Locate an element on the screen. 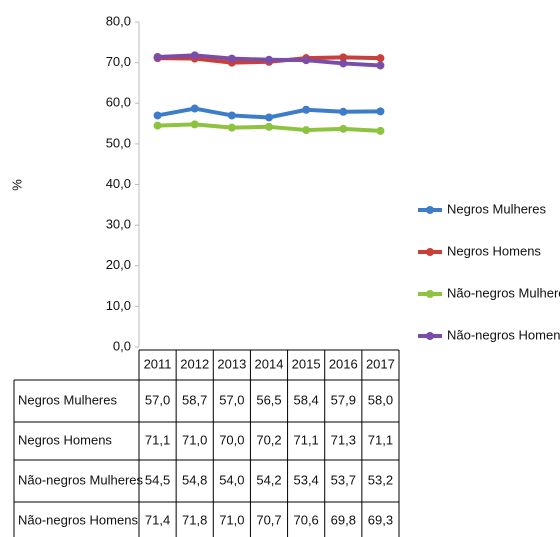 The width and height of the screenshot is (560, 537). table-cell: 71,8 is located at coordinates (194, 519).